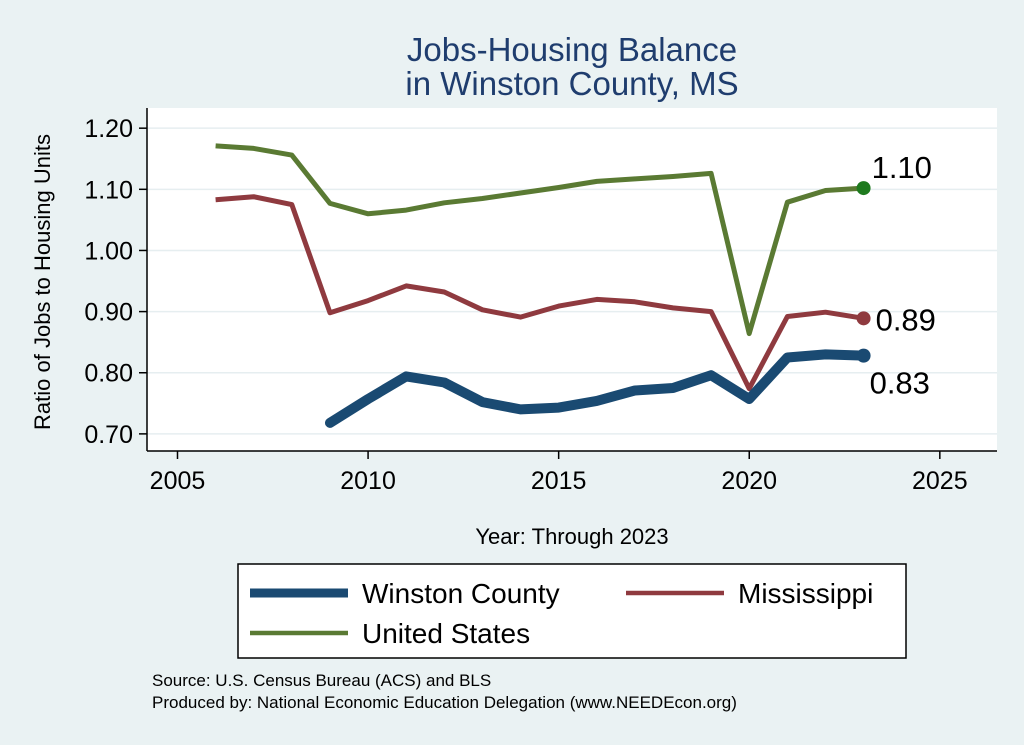  What do you see at coordinates (321, 680) in the screenshot?
I see `source-note: Source: U.S. Census Bureau (ACS) and BLS` at bounding box center [321, 680].